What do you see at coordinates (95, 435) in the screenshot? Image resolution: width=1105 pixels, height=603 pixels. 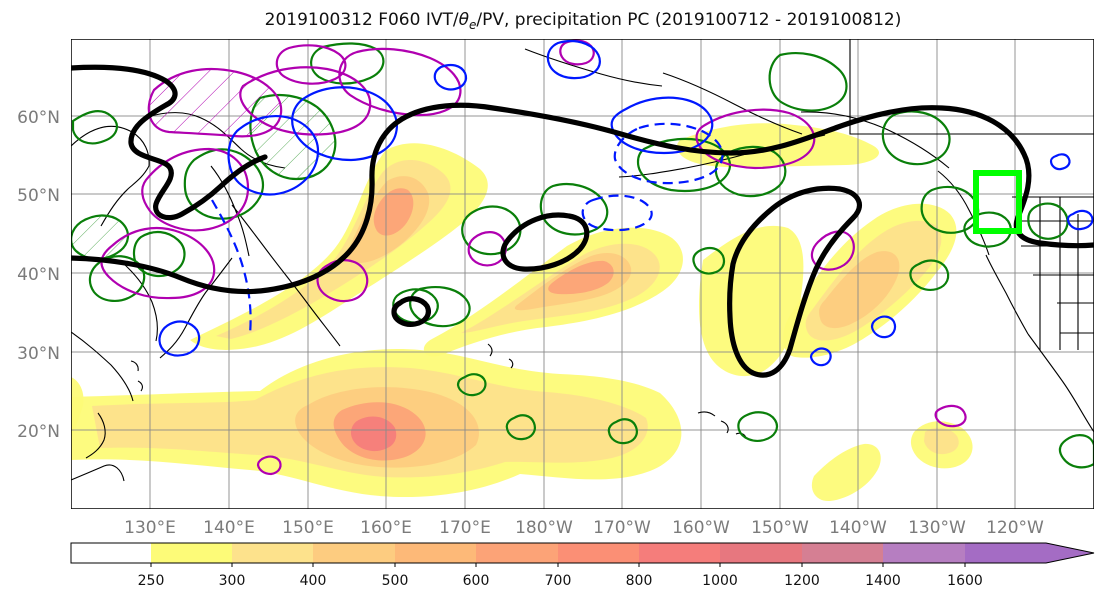 I see `taiwan-coast` at bounding box center [95, 435].